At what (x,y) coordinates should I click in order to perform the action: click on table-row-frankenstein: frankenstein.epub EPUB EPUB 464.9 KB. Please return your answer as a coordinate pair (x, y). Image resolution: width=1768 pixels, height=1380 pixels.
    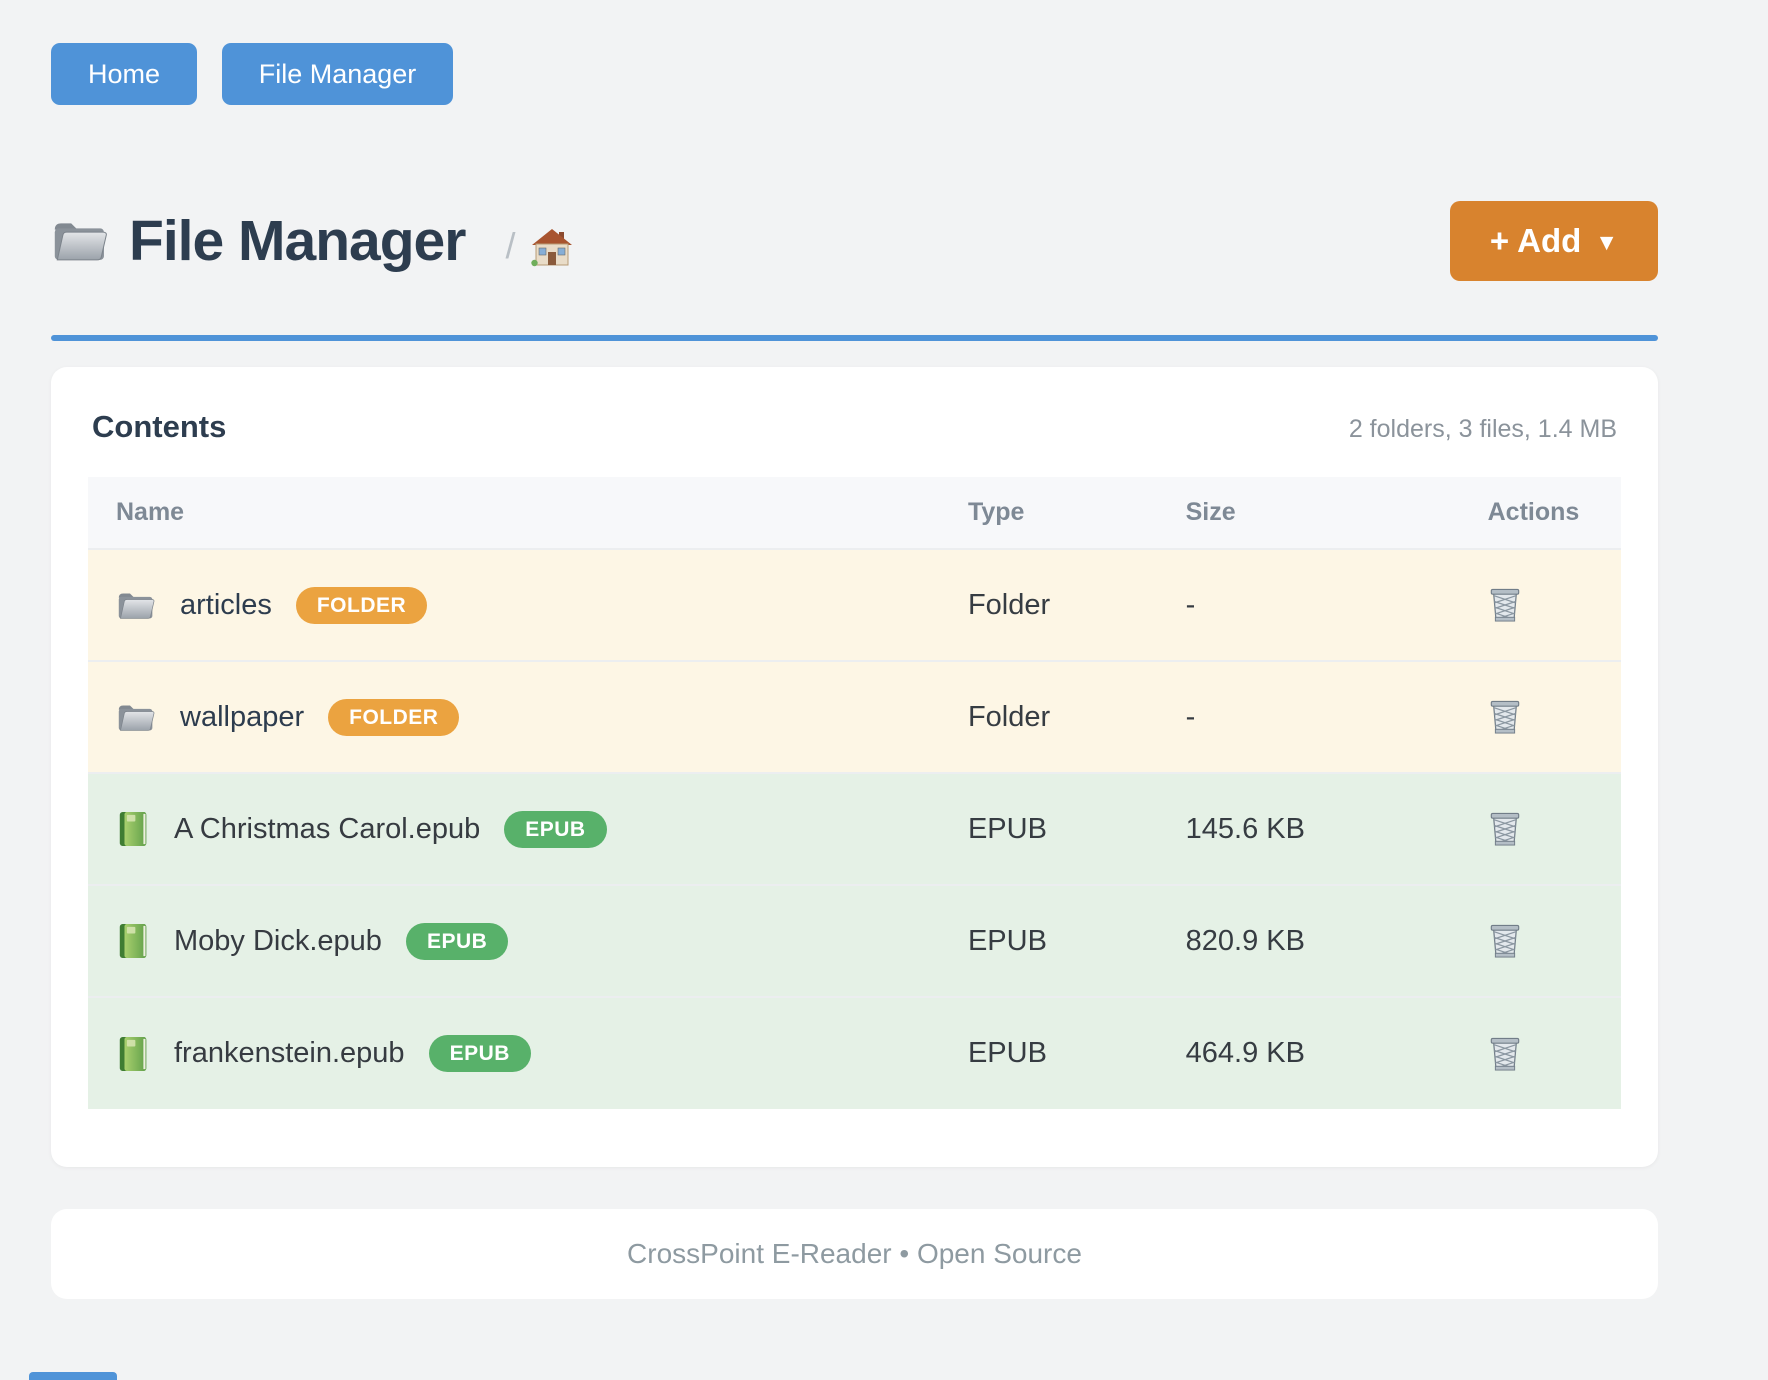
    Looking at the image, I should click on (854, 1052).